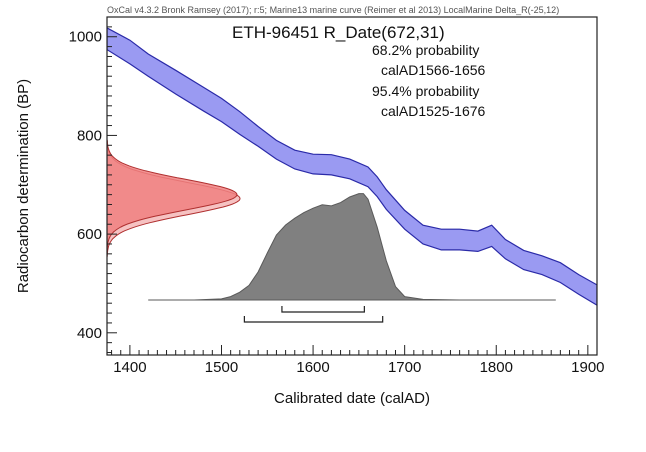 The width and height of the screenshot is (646, 452). I want to click on chart-title: ETH-96451 R_Date(672,31), so click(338, 32).